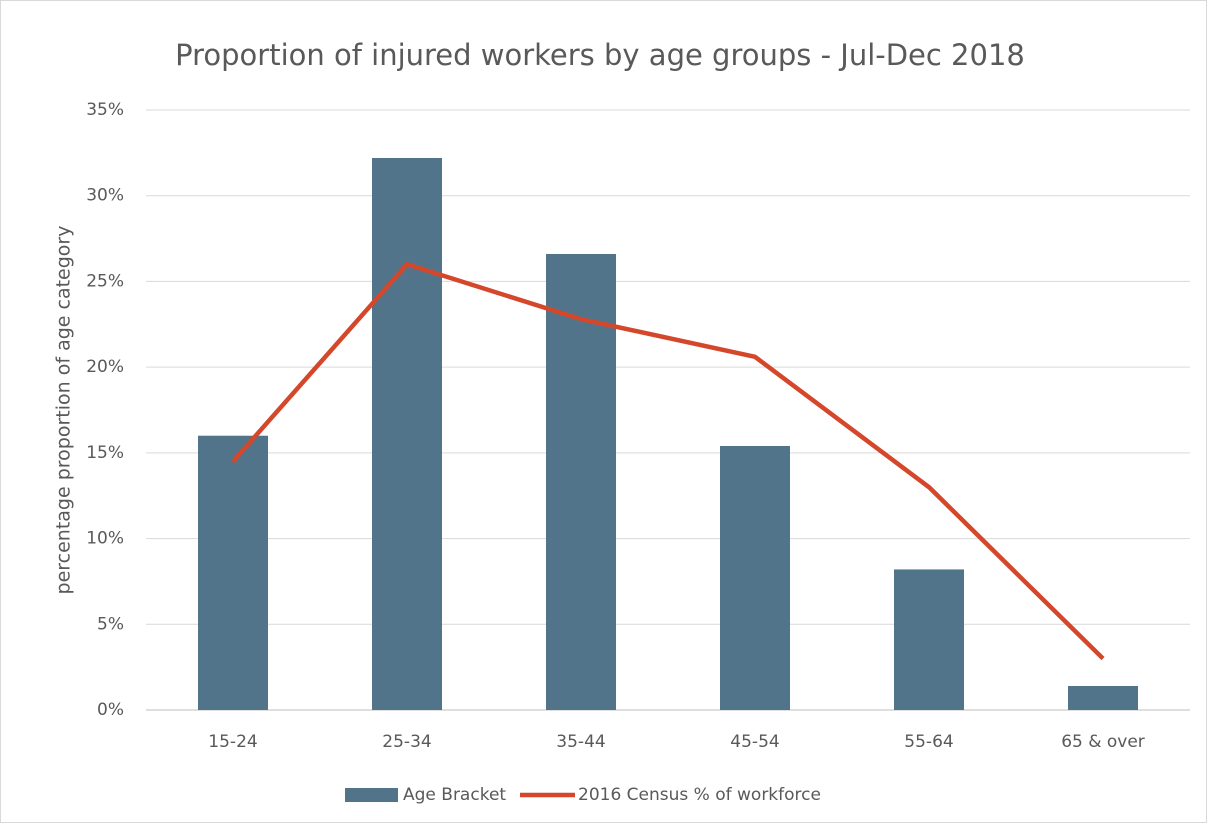  I want to click on y-tick-label: 5%, so click(110, 624).